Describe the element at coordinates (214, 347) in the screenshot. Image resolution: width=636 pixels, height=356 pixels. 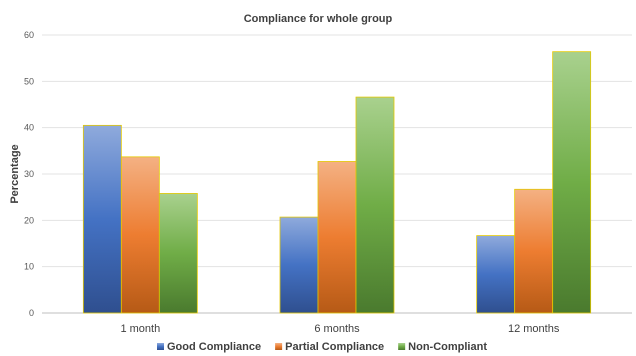
I see `legend-label: Good Compliance` at that location.